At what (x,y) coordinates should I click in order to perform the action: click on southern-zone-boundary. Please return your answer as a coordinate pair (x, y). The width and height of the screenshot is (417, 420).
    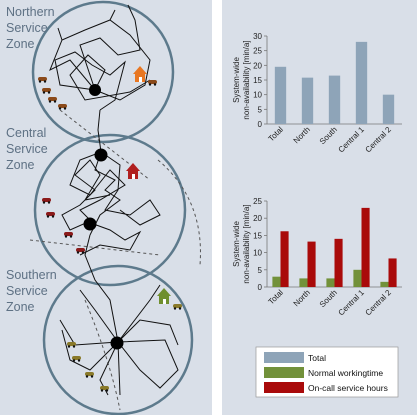
    Looking at the image, I should click on (118, 340).